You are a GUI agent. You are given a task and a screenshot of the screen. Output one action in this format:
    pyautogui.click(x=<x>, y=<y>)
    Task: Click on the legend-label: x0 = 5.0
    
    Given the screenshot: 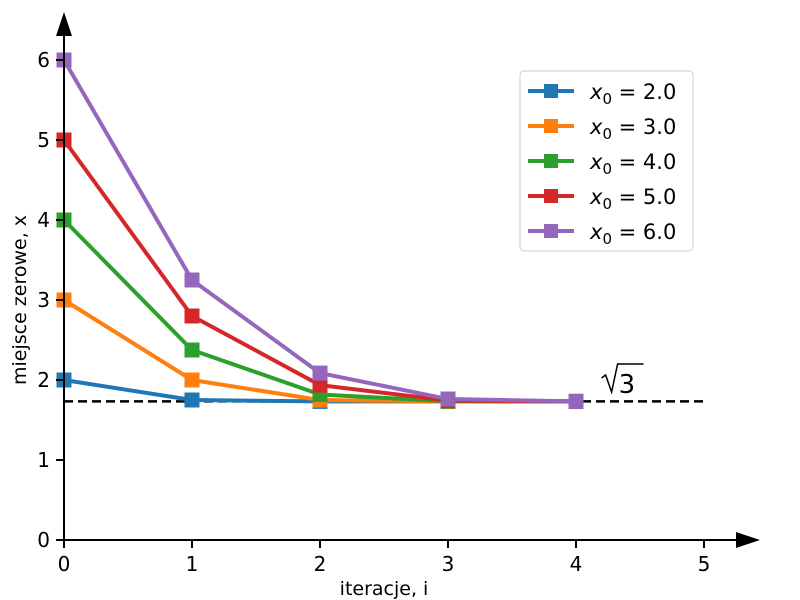 What is the action you would take?
    pyautogui.click(x=632, y=199)
    